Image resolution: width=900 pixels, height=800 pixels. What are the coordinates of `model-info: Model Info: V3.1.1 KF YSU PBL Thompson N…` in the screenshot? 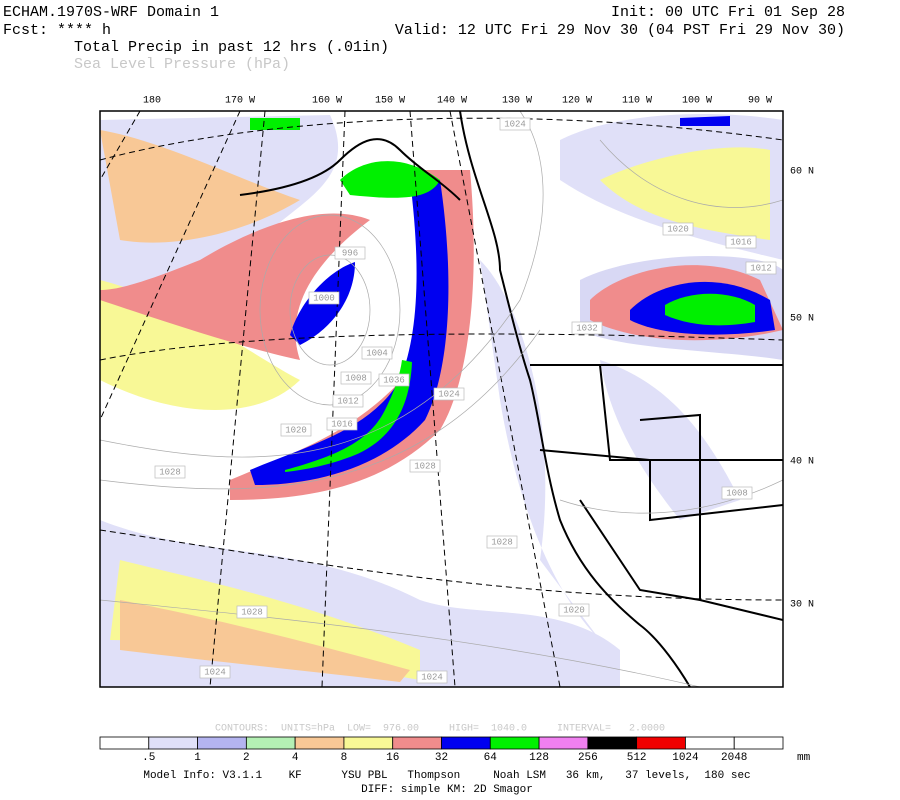 It's located at (446, 776).